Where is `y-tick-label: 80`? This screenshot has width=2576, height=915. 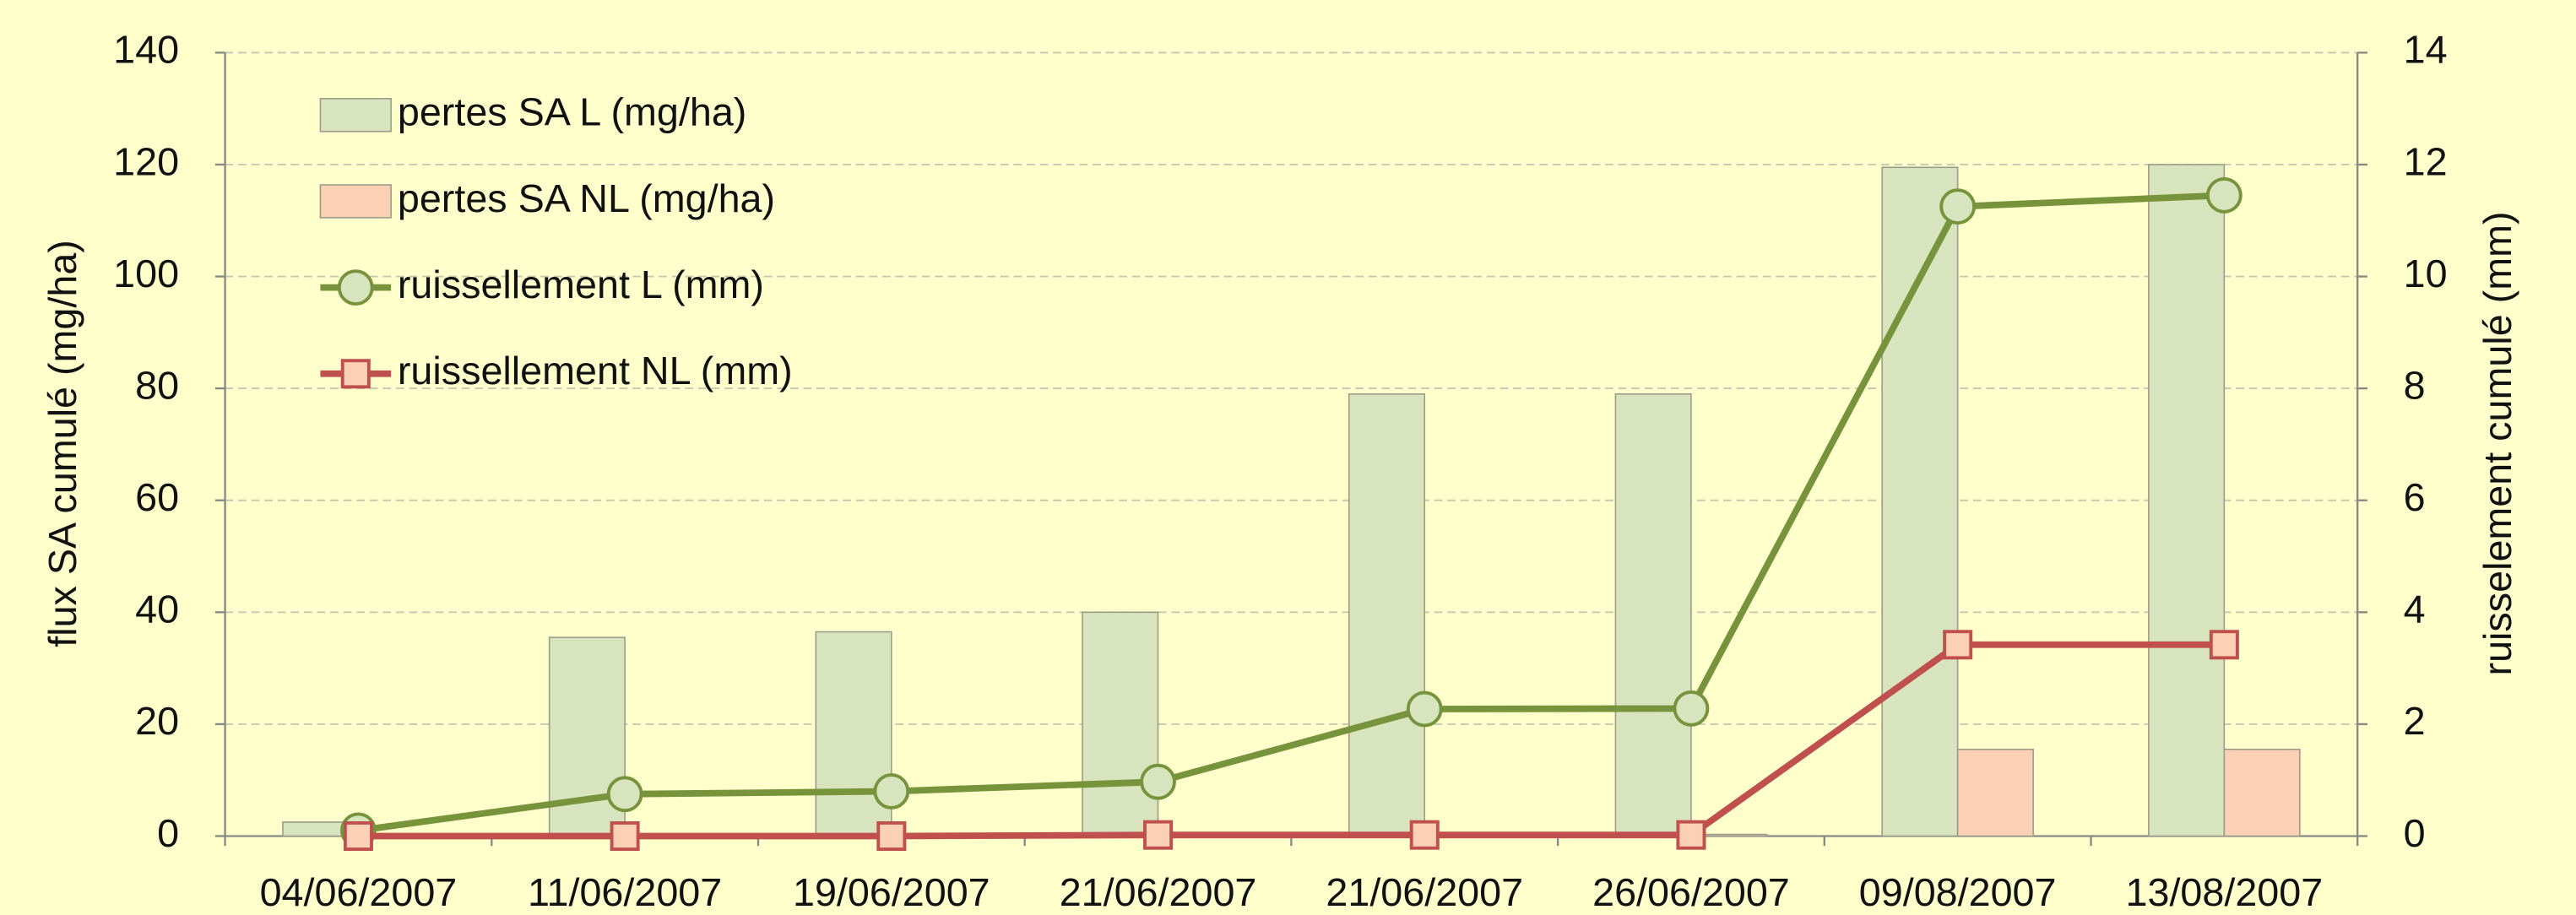 y-tick-label: 80 is located at coordinates (157, 385).